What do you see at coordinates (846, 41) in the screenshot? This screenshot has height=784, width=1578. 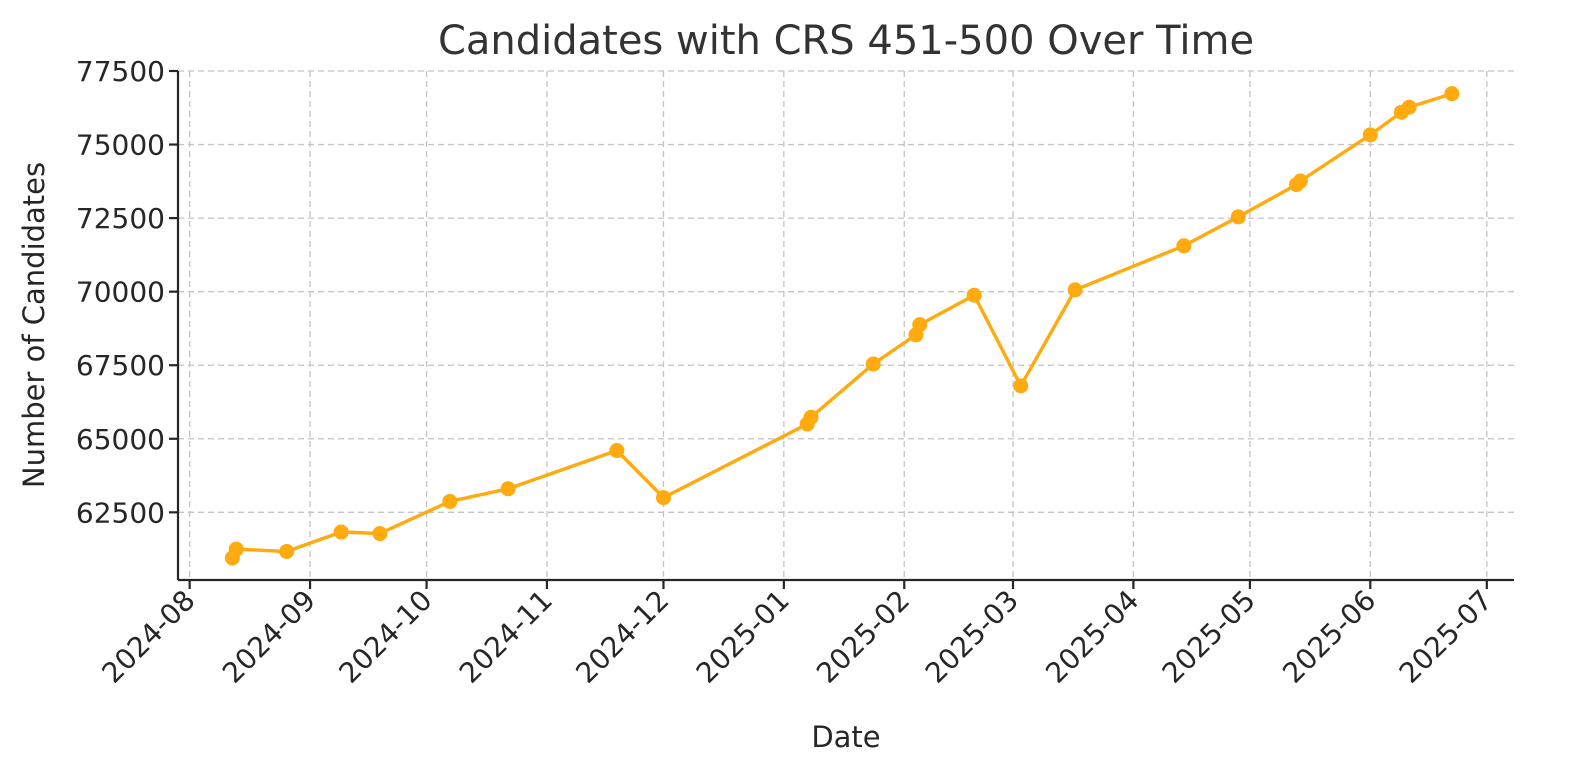 I see `chart-title: Candidates with CRS 451-500 Over Time` at bounding box center [846, 41].